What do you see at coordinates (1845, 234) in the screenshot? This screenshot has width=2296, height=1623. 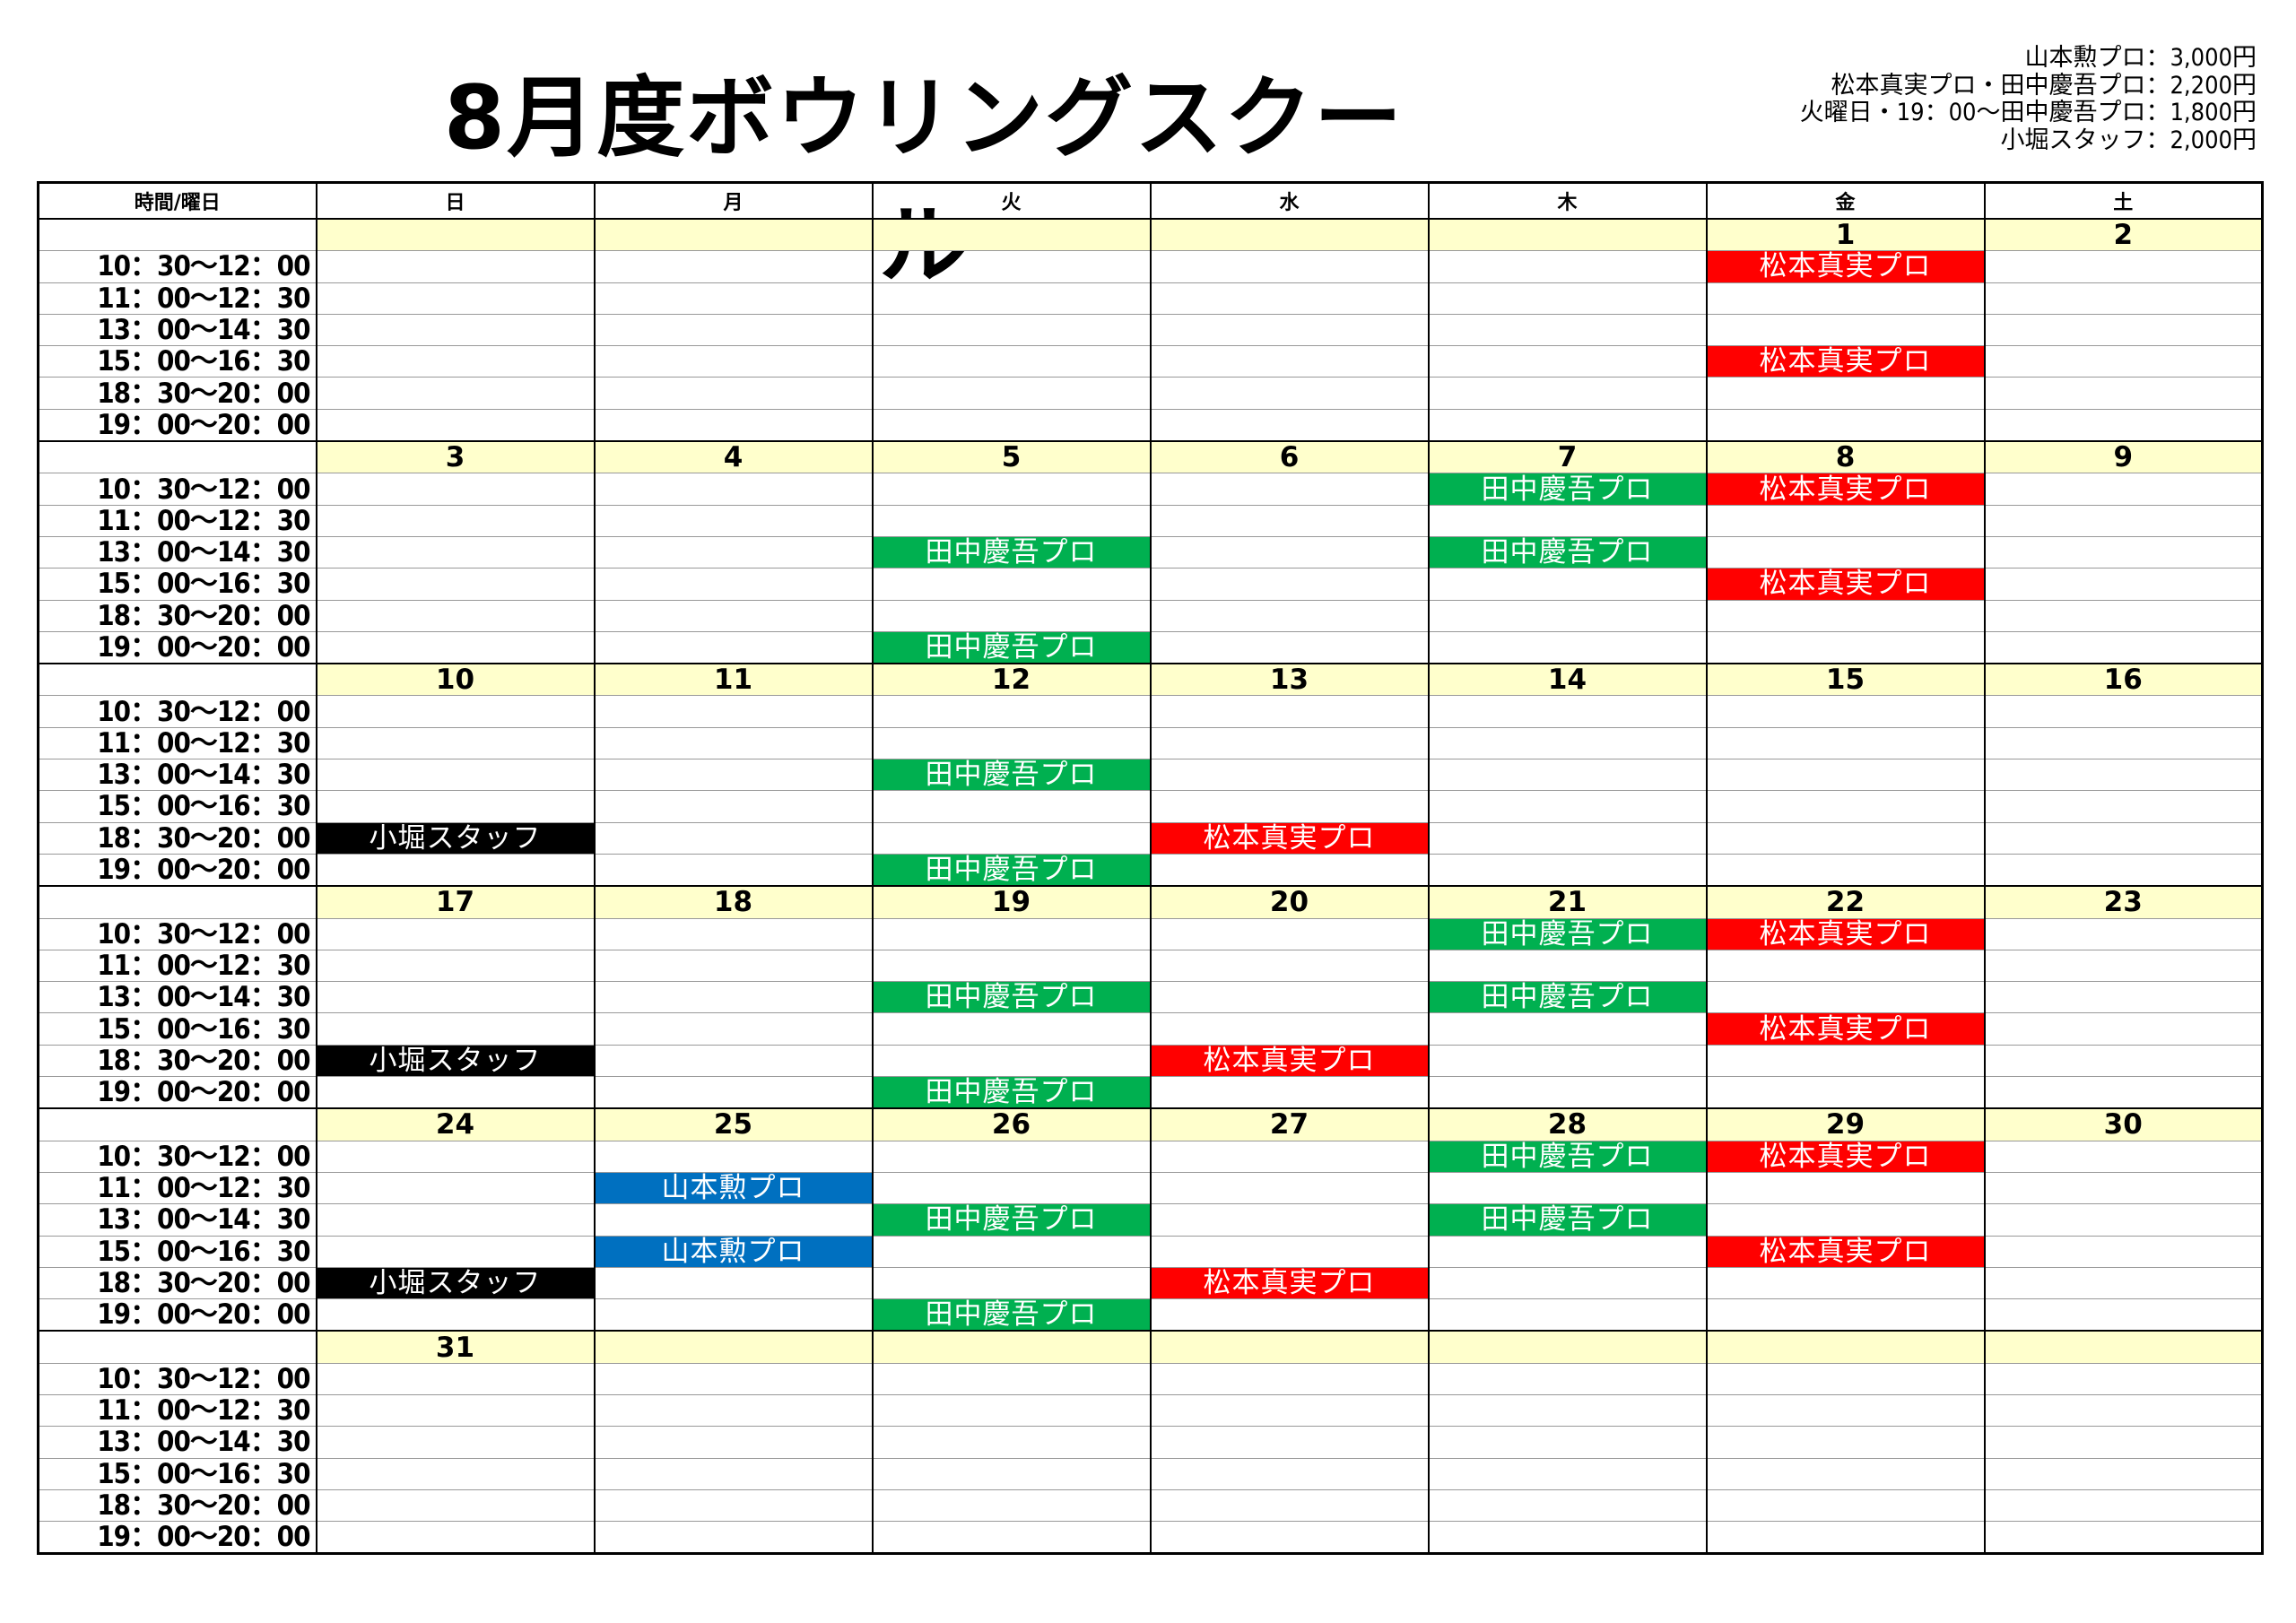 I see `date-cell: 1` at bounding box center [1845, 234].